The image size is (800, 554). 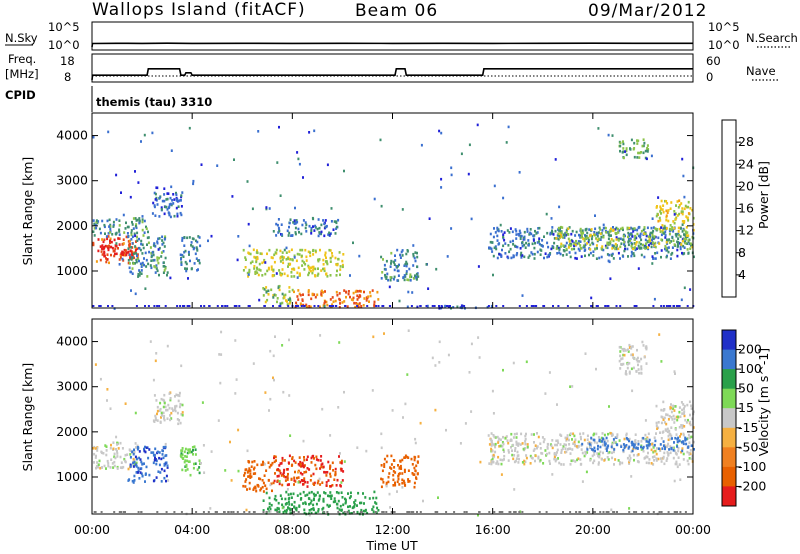 I want to click on colorbar-tick-label: 8, so click(x=742, y=252).